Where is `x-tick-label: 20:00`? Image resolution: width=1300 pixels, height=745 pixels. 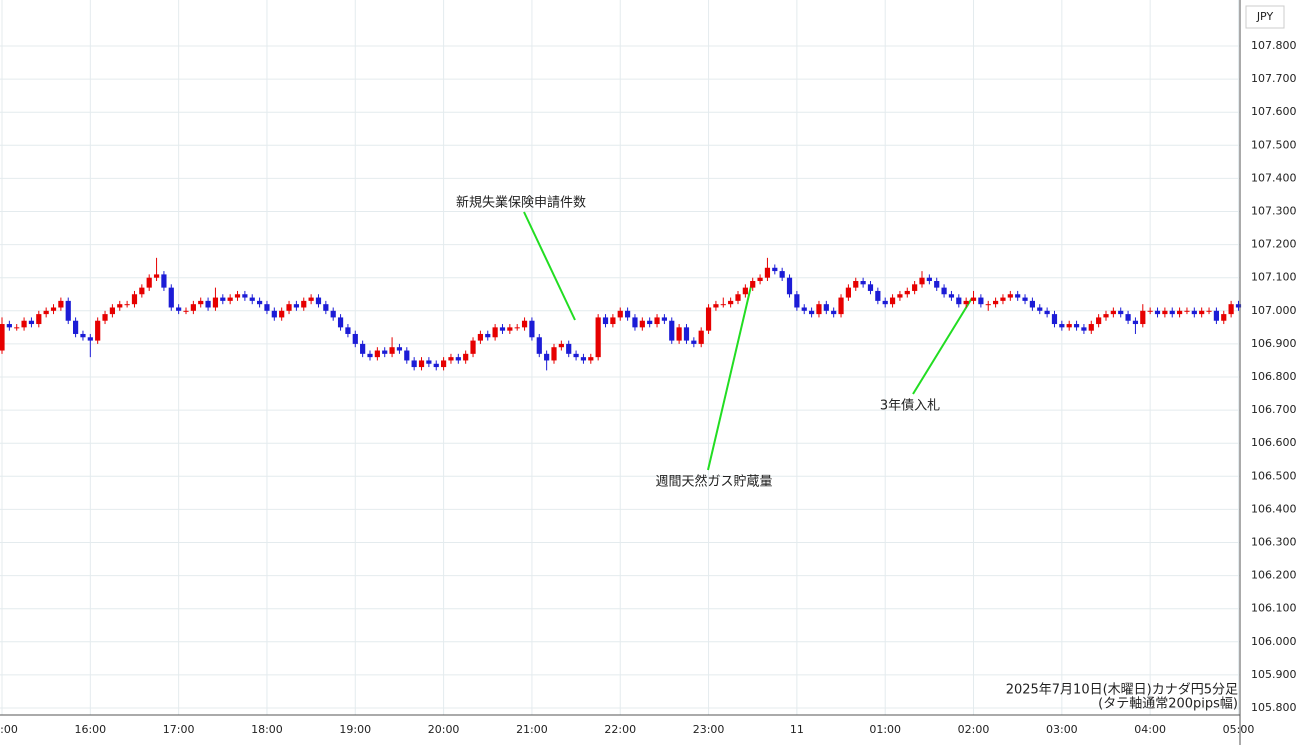 x-tick-label: 20:00 is located at coordinates (444, 729).